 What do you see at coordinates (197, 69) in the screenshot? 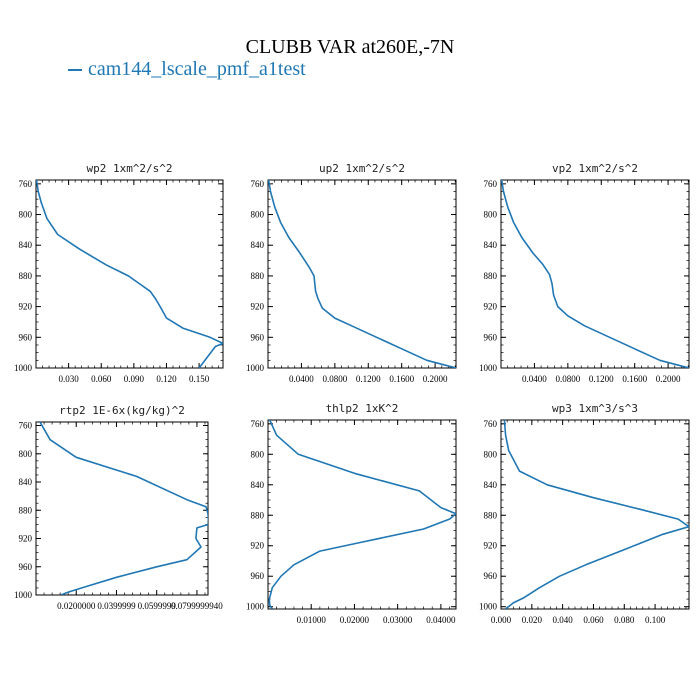
I see `legend-label: cam144_lscale_pmf_a1test` at bounding box center [197, 69].